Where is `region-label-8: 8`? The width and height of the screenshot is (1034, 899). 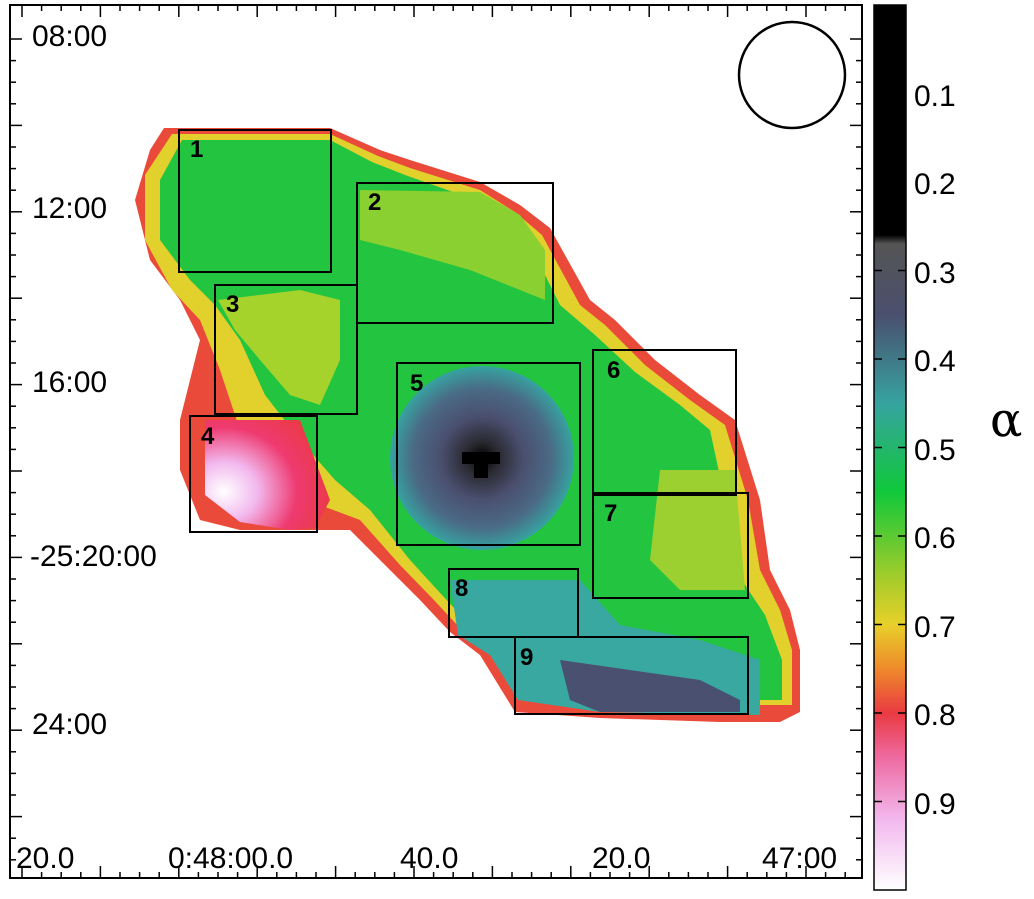 region-label-8: 8 is located at coordinates (461, 588).